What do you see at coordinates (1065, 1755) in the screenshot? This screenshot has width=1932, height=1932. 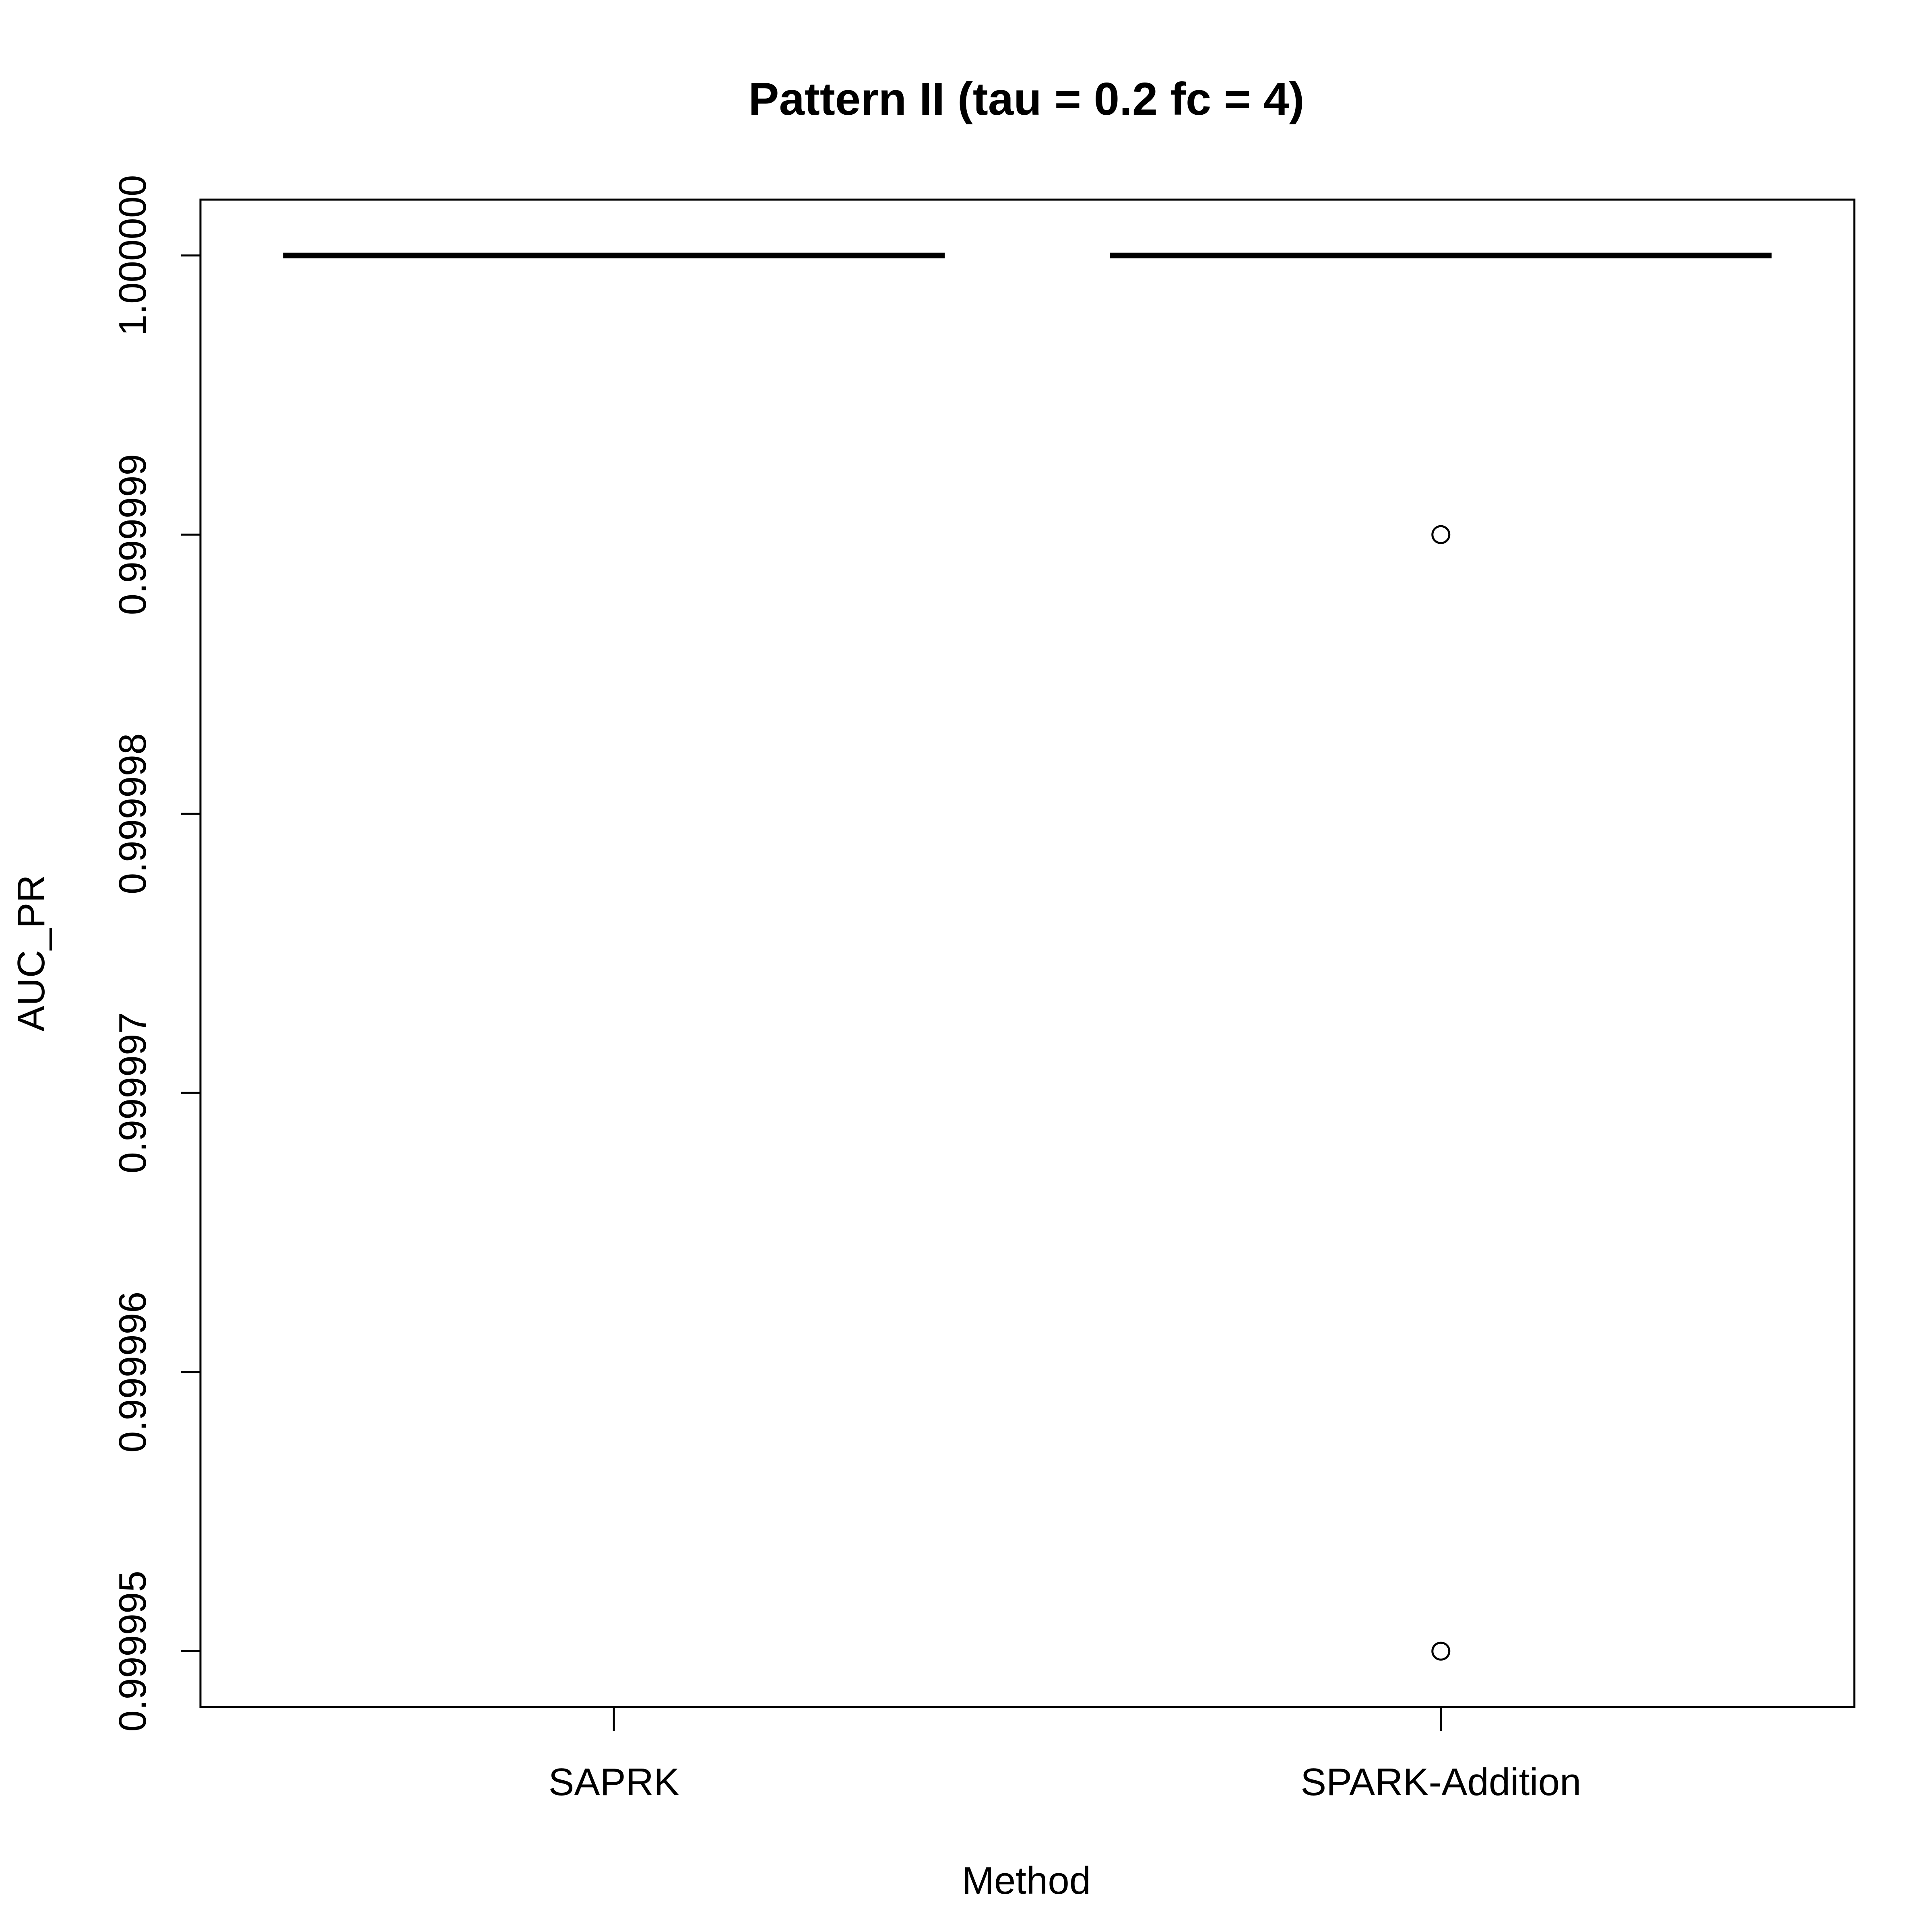 I see `x-axis: SAPRK SPARK-Addition` at bounding box center [1065, 1755].